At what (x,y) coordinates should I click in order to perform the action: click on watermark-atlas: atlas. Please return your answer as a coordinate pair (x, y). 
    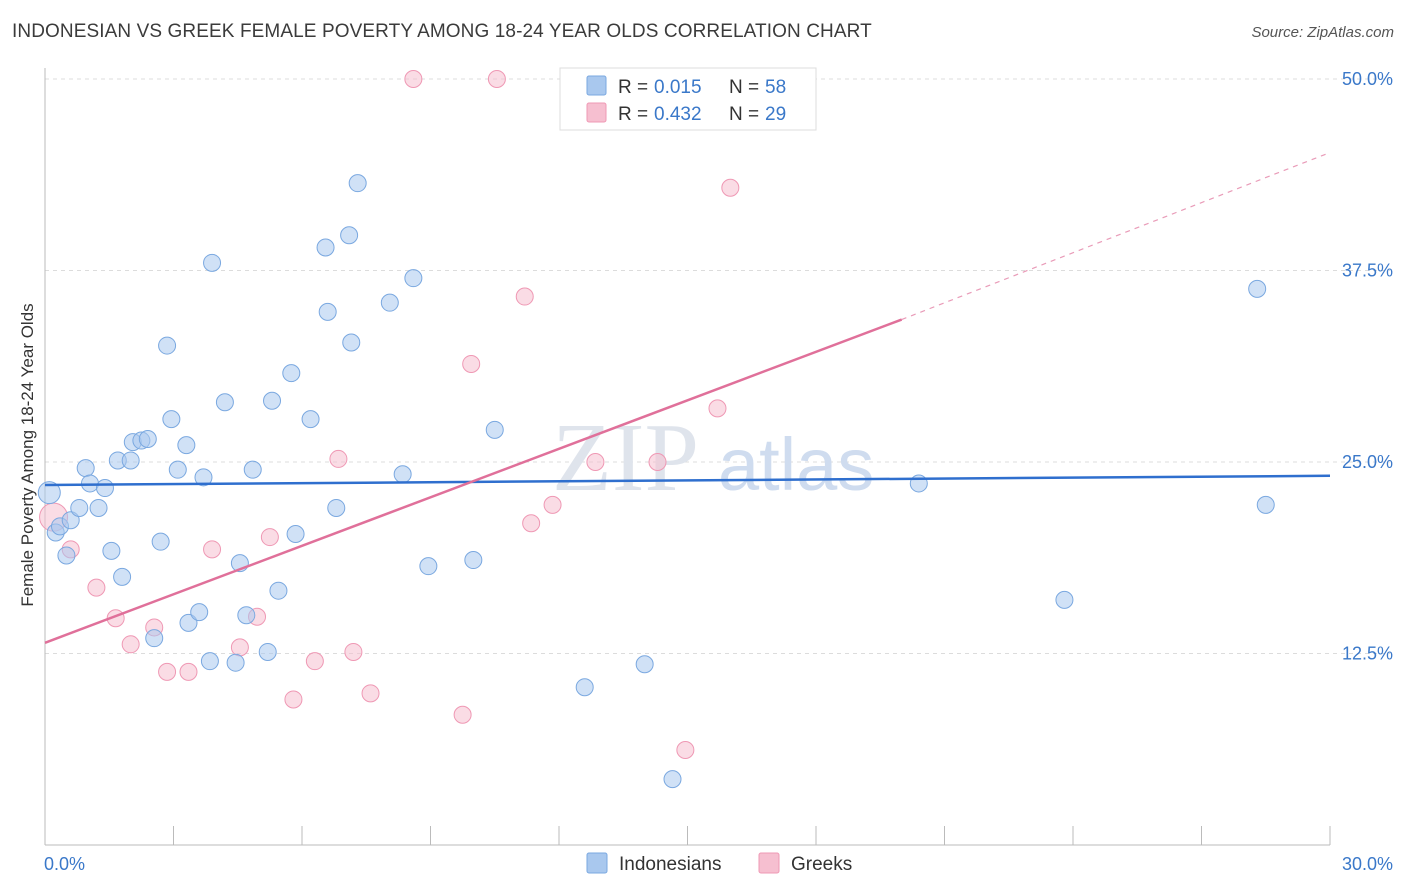
    Looking at the image, I should click on (796, 464).